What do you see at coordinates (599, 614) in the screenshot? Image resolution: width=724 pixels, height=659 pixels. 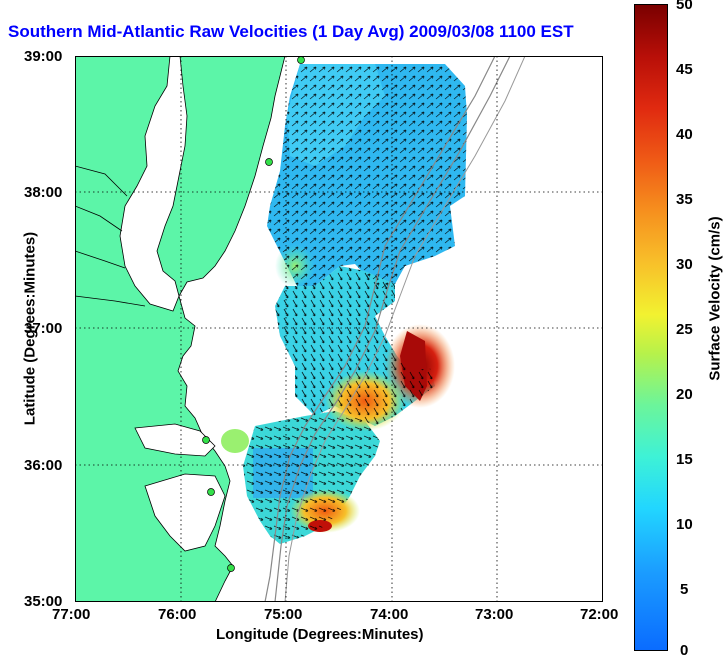 I see `x-tick-label: 72:00` at bounding box center [599, 614].